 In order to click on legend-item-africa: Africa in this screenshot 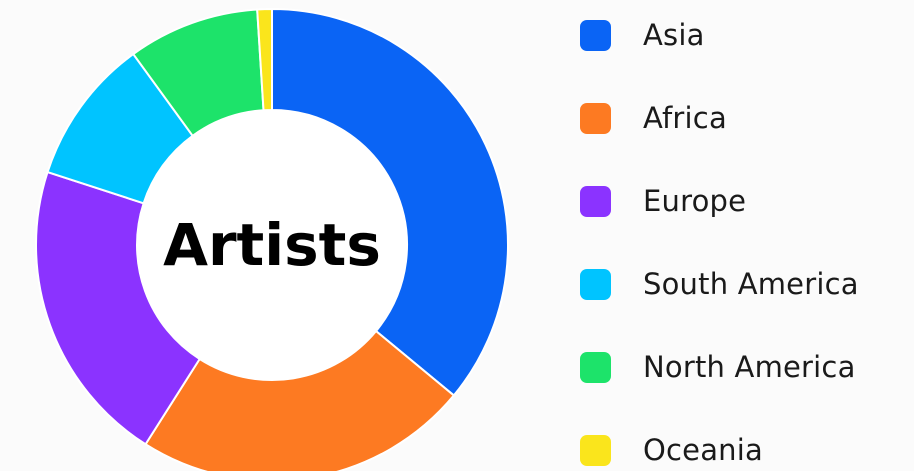, I will do `click(653, 118)`.